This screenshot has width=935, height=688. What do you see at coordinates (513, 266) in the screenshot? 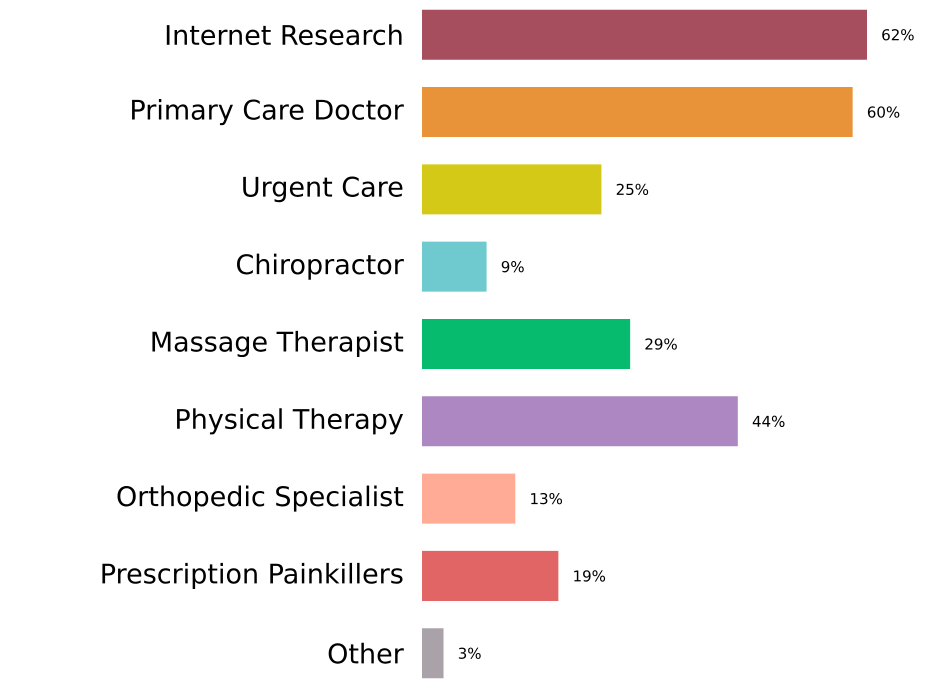
I see `data-label: 9%` at bounding box center [513, 266].